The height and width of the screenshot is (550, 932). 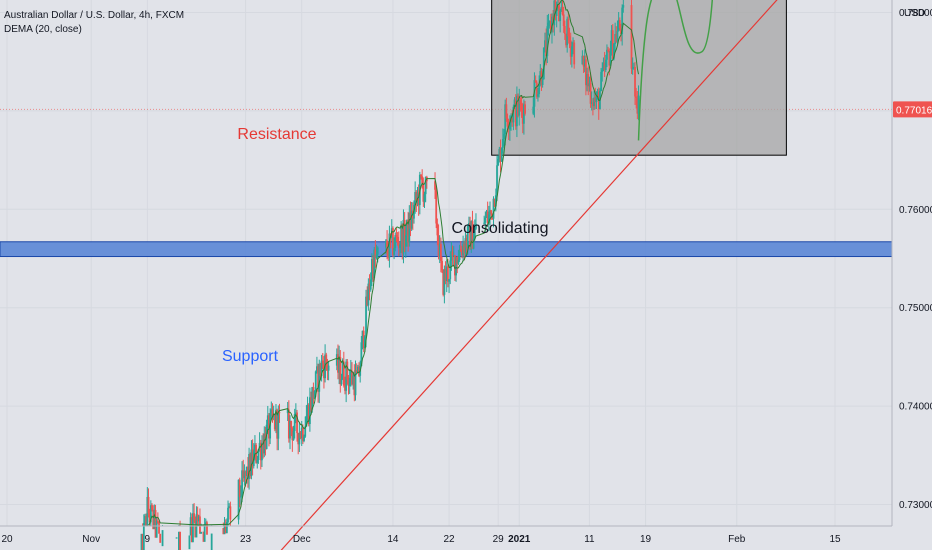 I want to click on price-tick-label: 0.74000, so click(x=915, y=407).